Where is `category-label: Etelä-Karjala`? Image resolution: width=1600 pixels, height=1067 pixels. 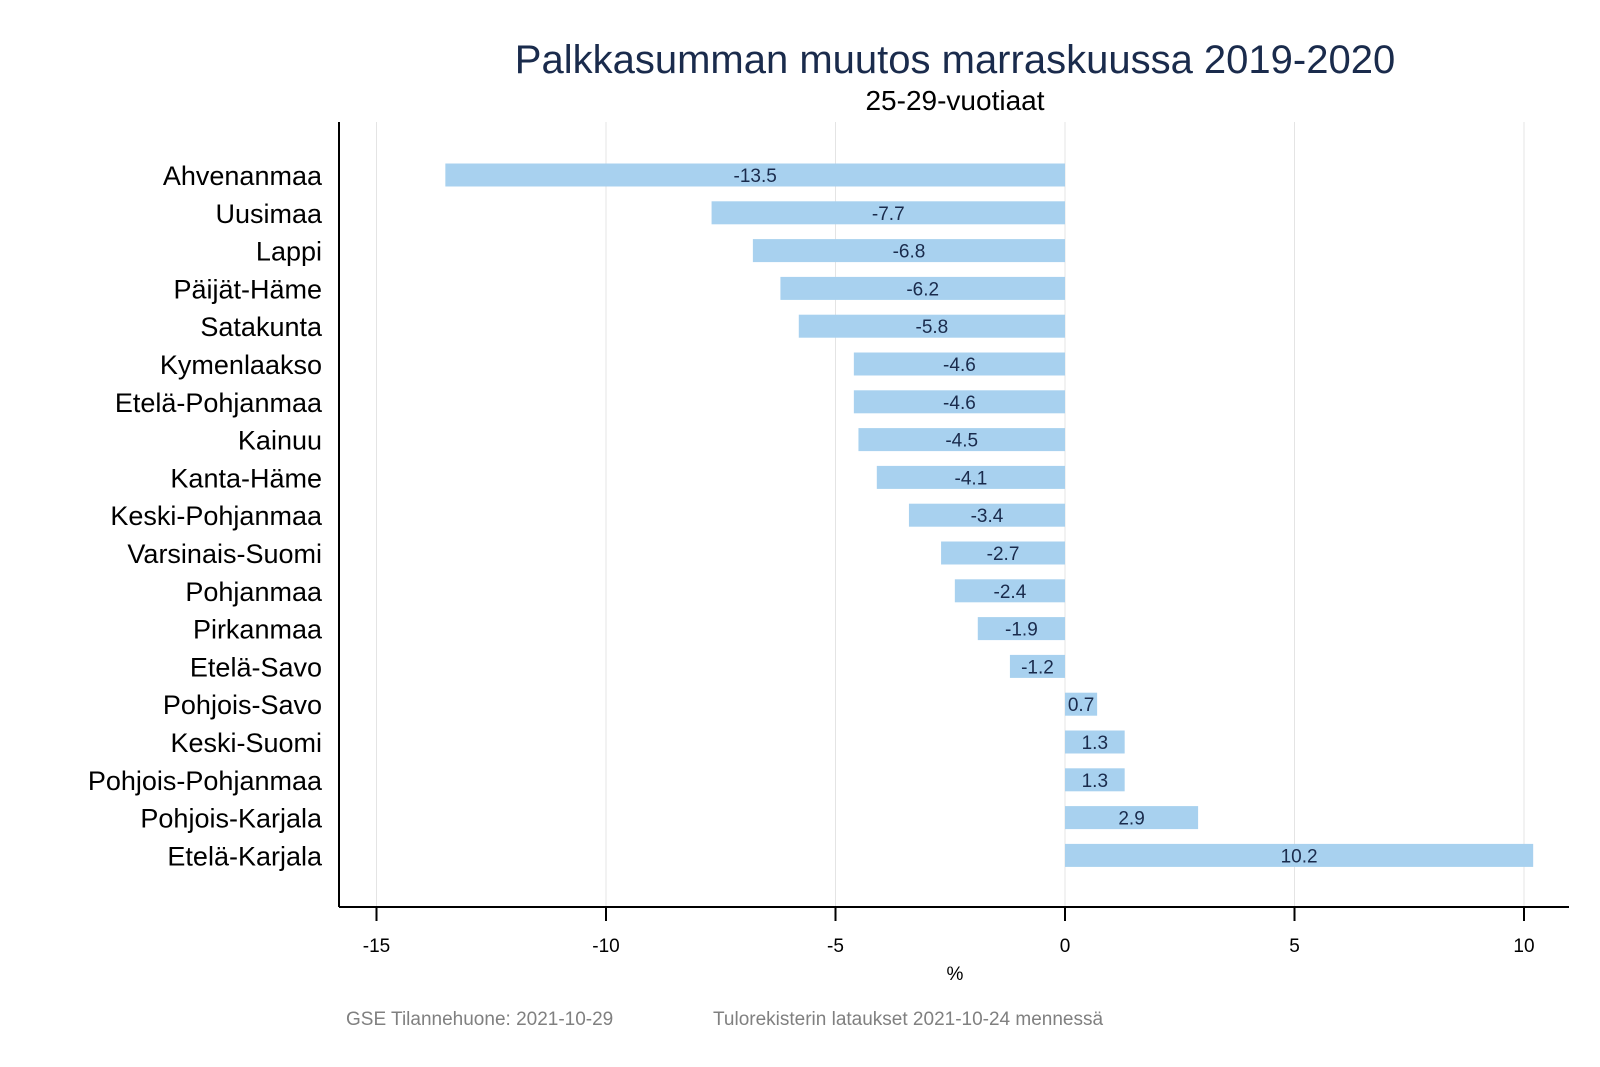 category-label: Etelä-Karjala is located at coordinates (245, 856).